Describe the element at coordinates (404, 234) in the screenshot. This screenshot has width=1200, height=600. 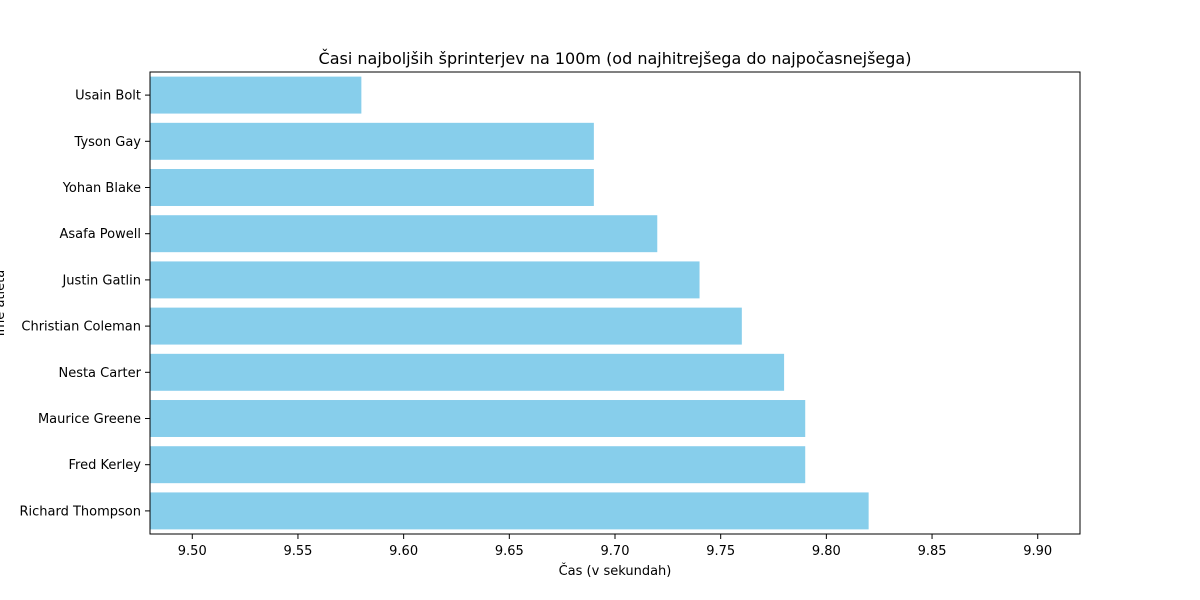
I see `bar-asafa-powell` at that location.